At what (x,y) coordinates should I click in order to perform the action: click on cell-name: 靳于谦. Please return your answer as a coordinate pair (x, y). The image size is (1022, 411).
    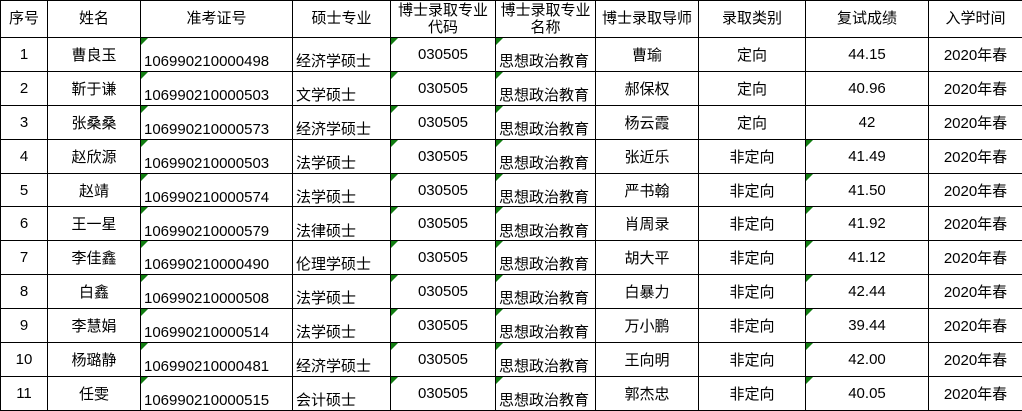
    Looking at the image, I should click on (94, 88).